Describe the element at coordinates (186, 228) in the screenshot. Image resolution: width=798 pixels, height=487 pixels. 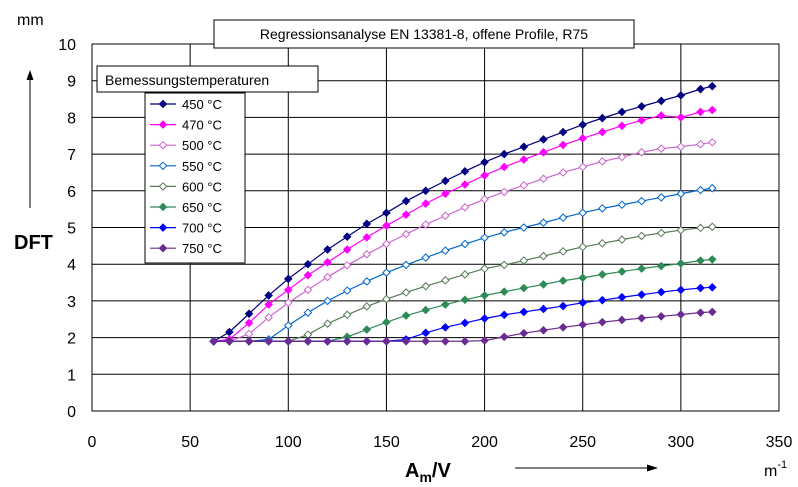
I see `legend-item-6: 700 °C` at that location.